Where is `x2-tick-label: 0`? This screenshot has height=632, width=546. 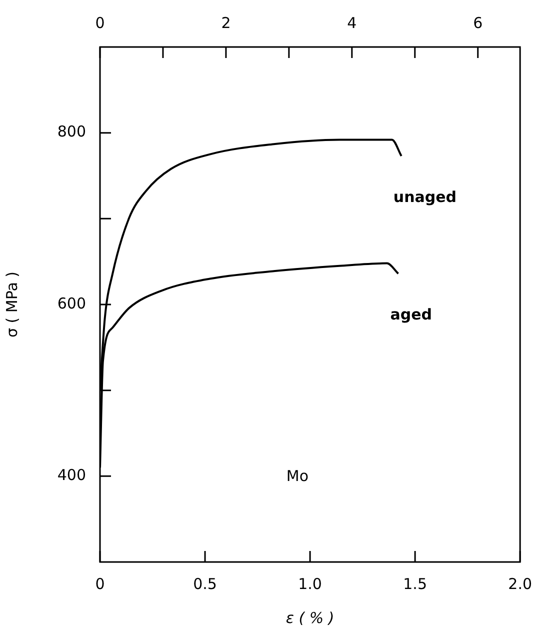 x2-tick-label: 0 is located at coordinates (100, 23).